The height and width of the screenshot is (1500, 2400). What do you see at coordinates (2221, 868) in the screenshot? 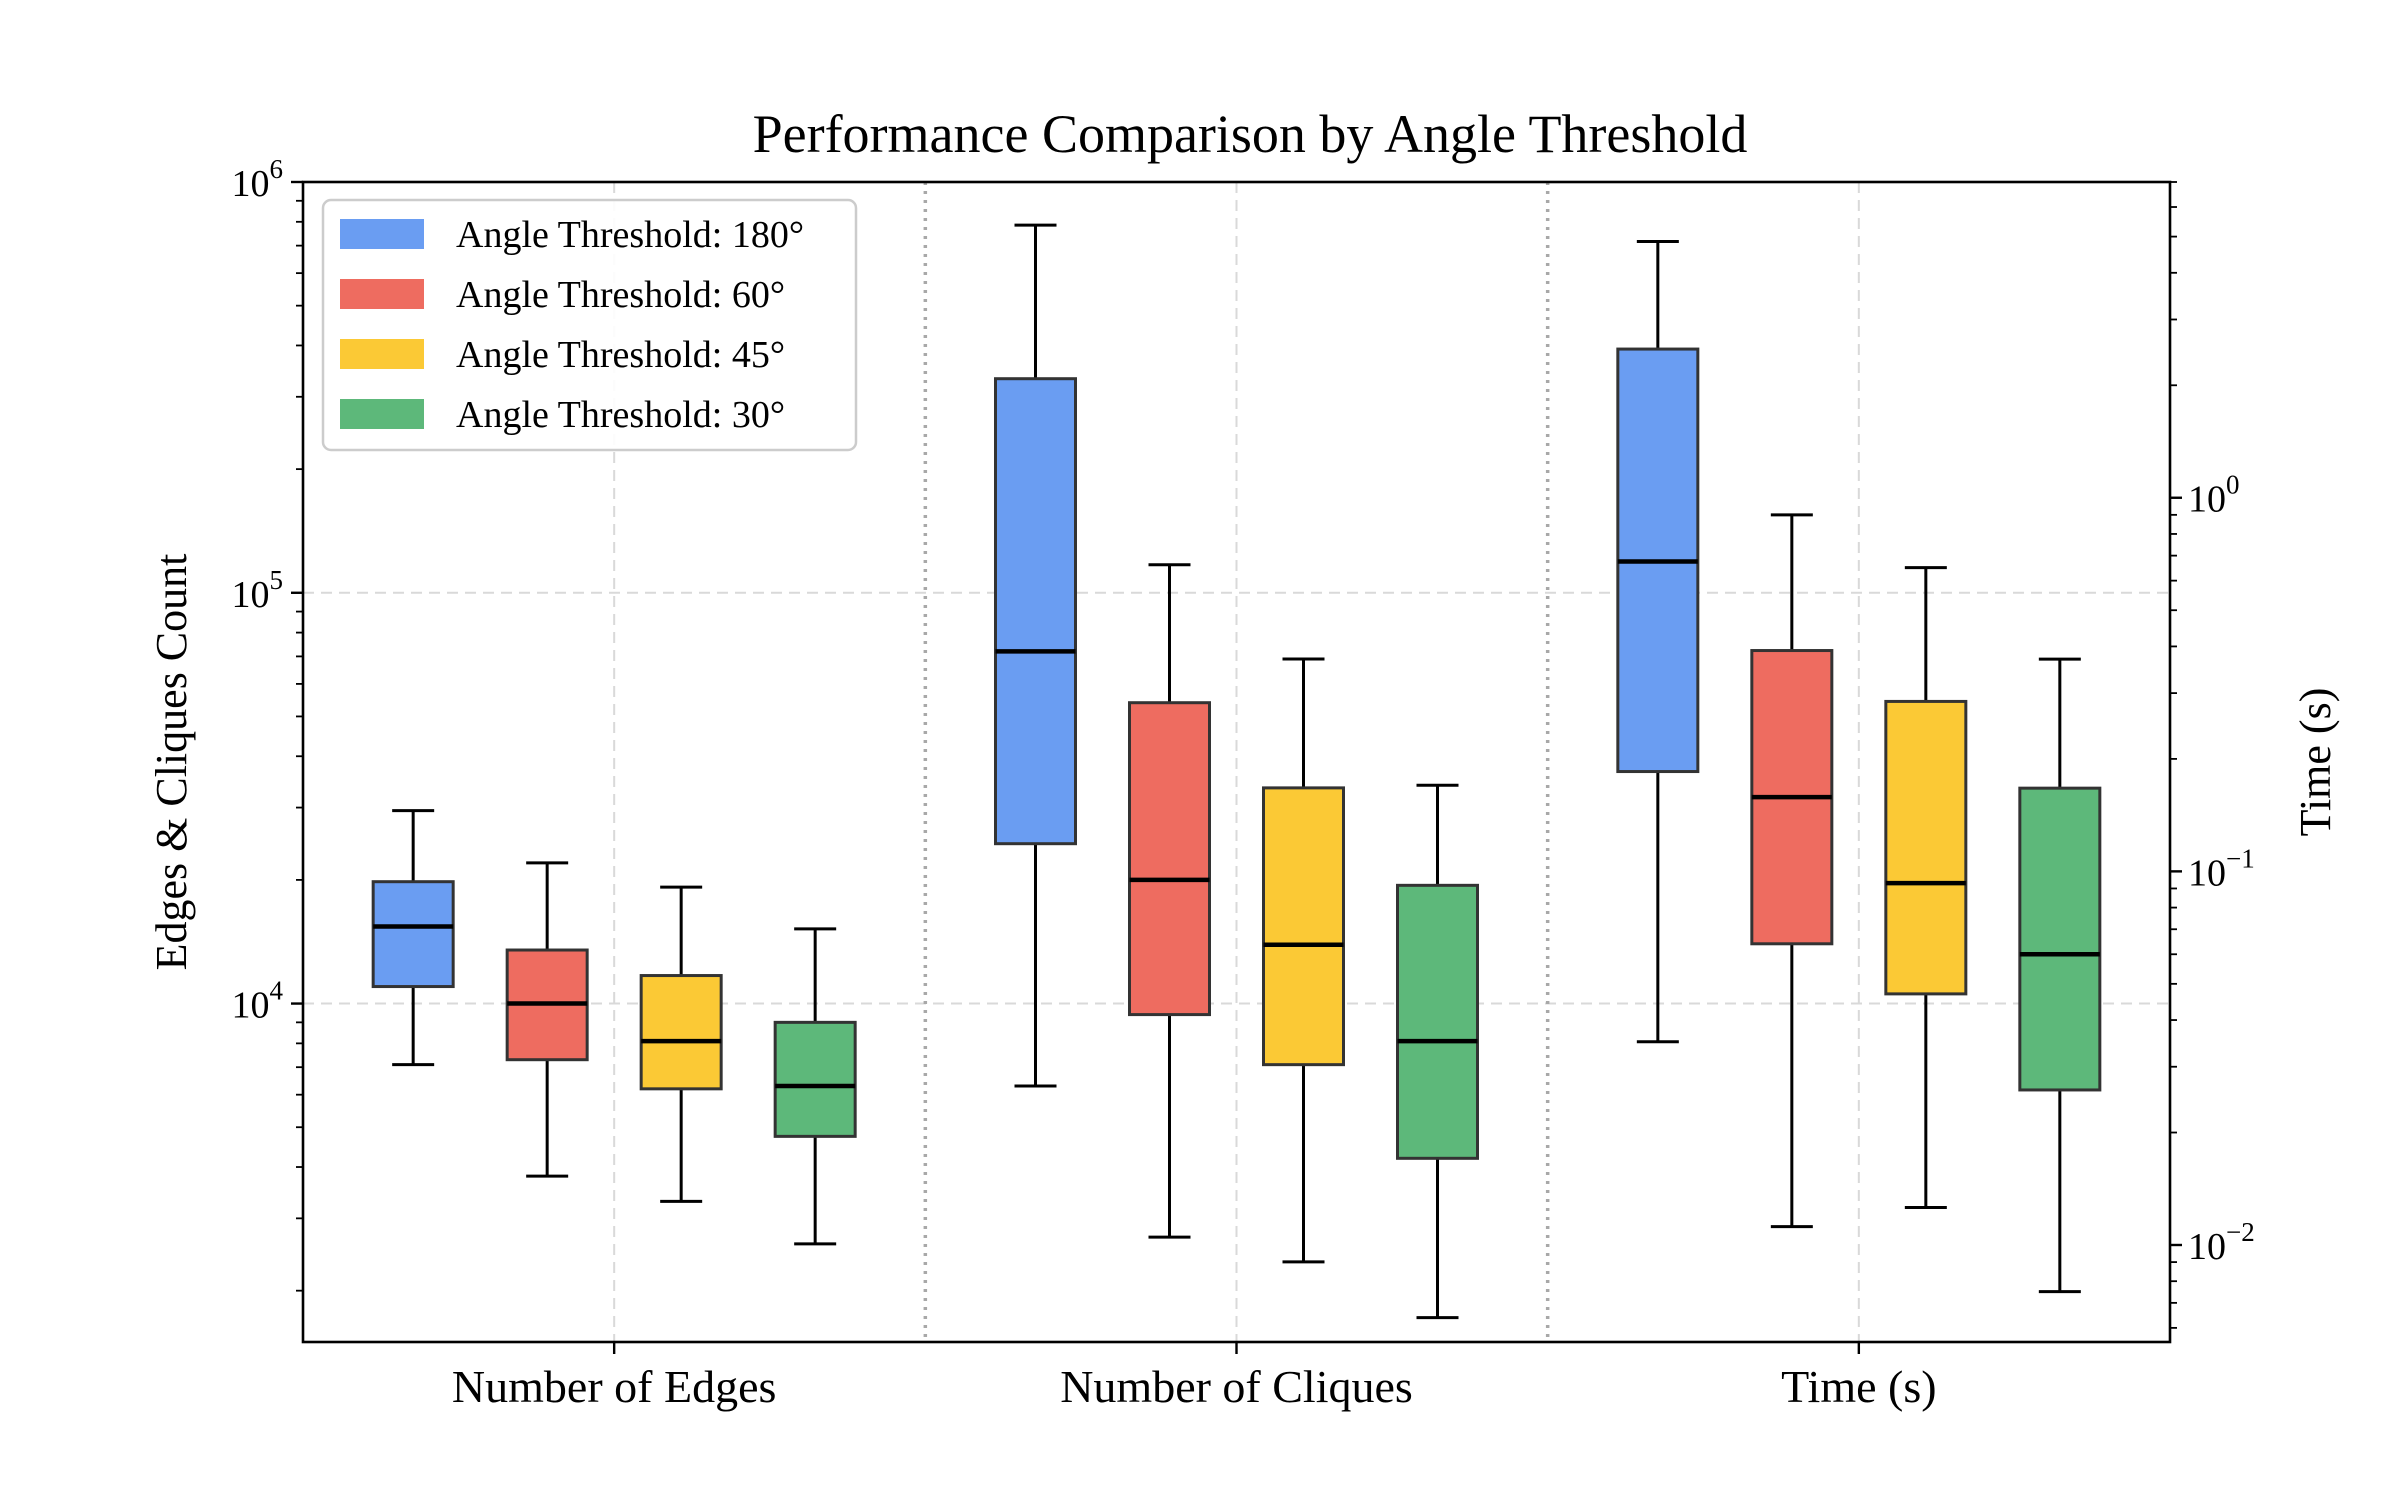
I see `y-tick-label-right: 10⁻¹` at bounding box center [2221, 868].